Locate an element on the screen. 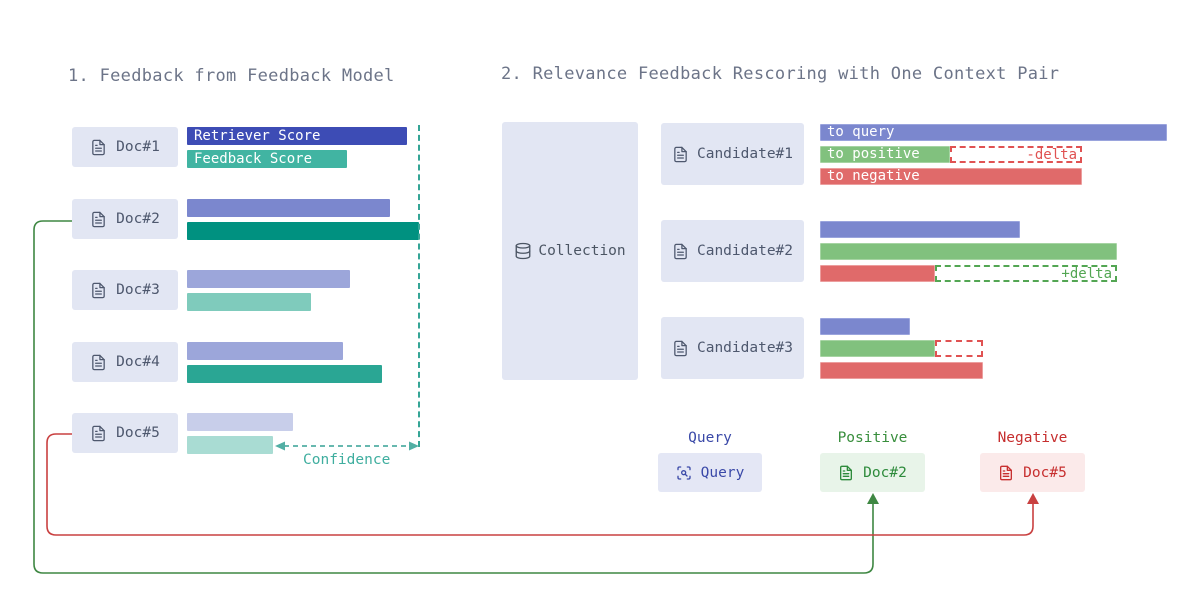  confidence-dashed-line is located at coordinates (419, 286).